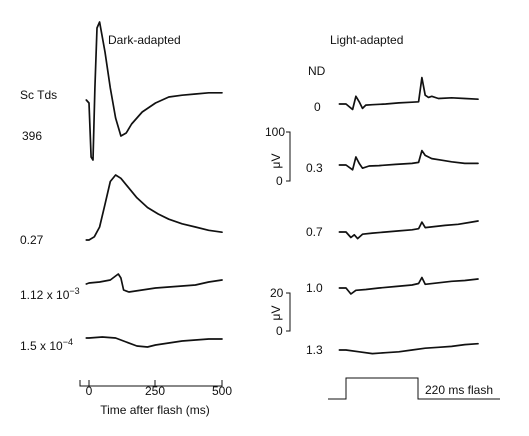 The image size is (529, 436). What do you see at coordinates (276, 161) in the screenshot?
I see `scale-unit-upper: μV` at bounding box center [276, 161].